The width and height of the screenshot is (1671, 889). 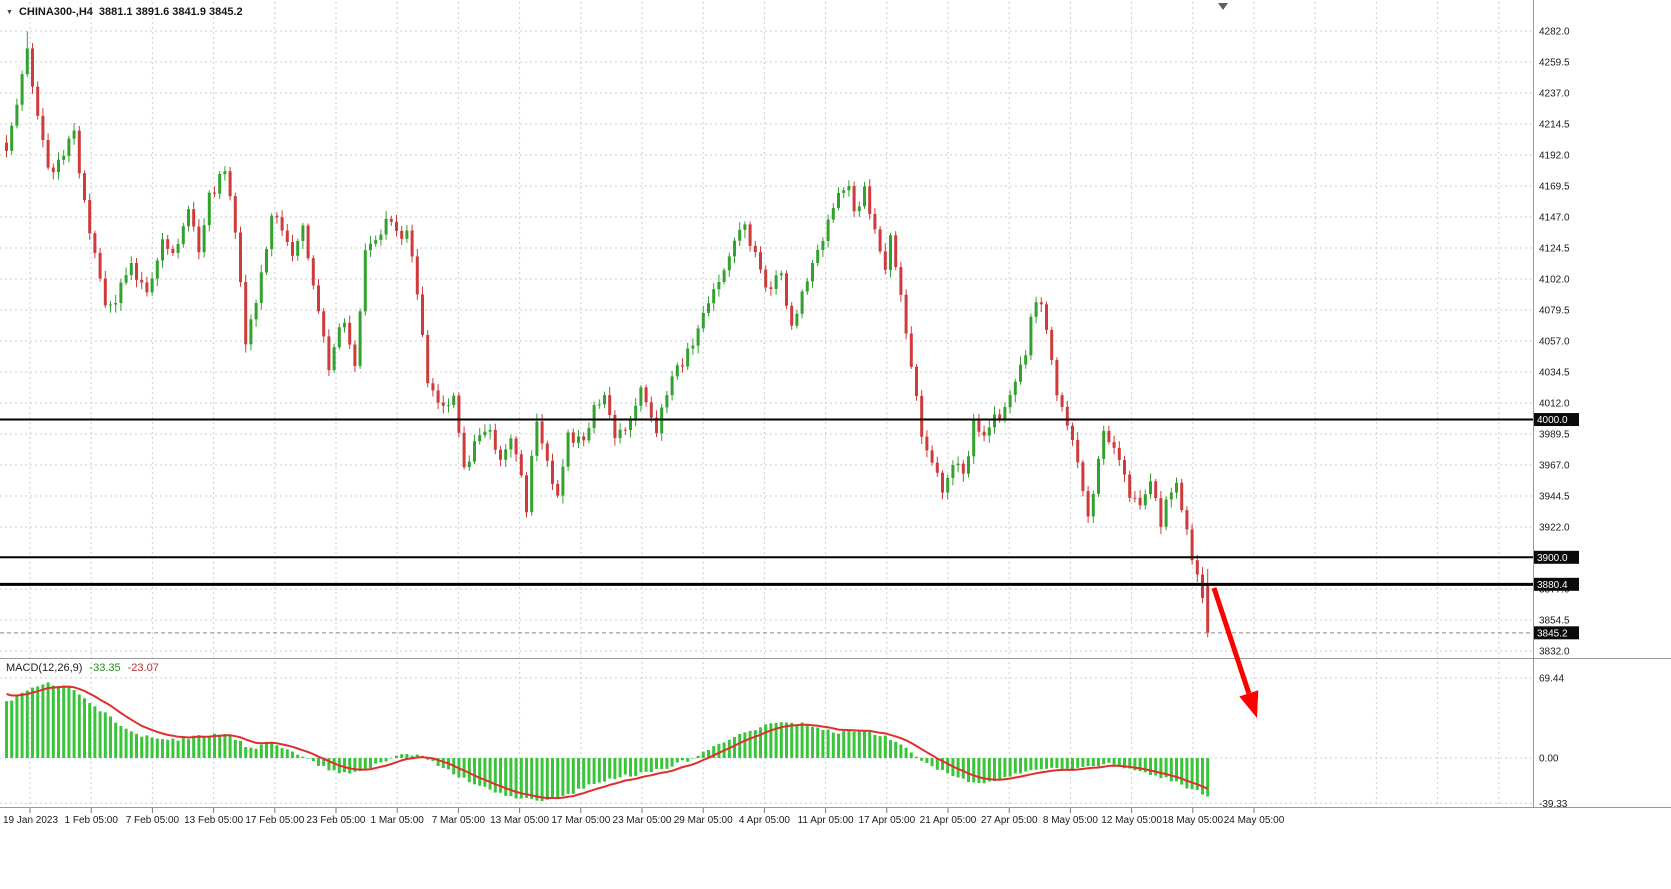 I want to click on shift-triangle-icon, so click(x=1223, y=6).